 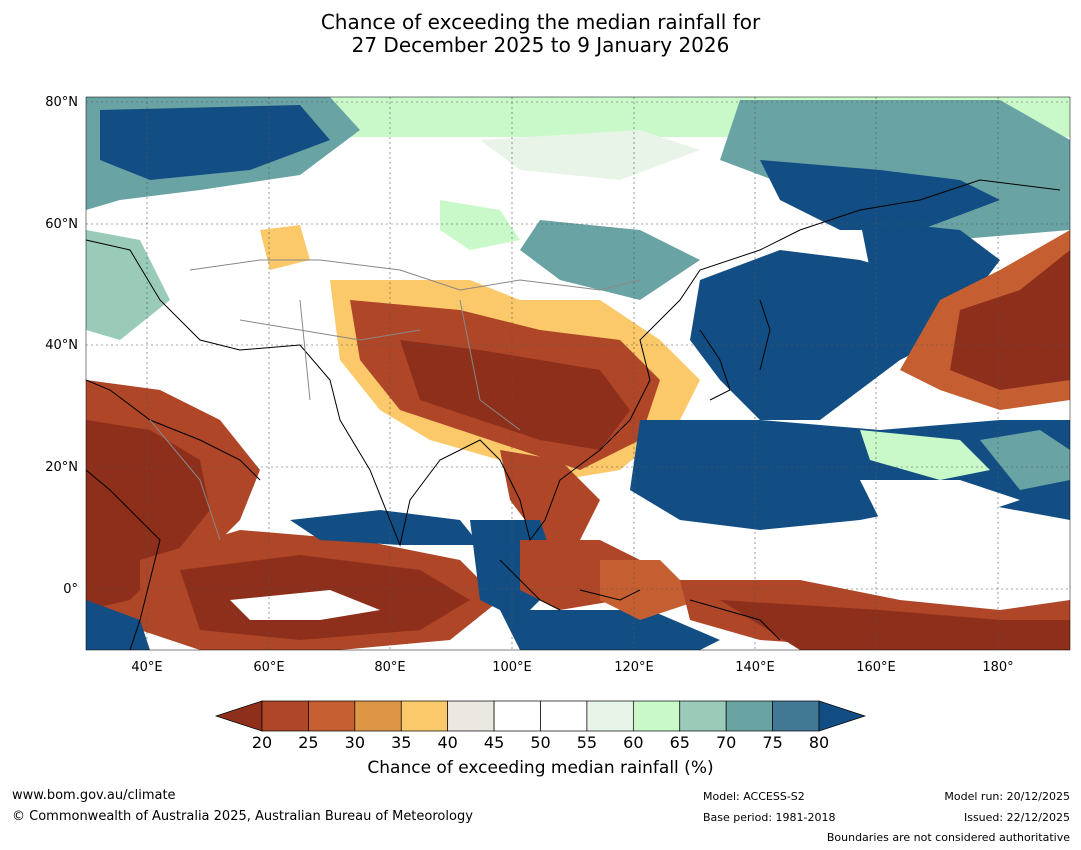 What do you see at coordinates (540, 768) in the screenshot?
I see `colorbar-title: Chance of exceeding median rainfall (%)` at bounding box center [540, 768].